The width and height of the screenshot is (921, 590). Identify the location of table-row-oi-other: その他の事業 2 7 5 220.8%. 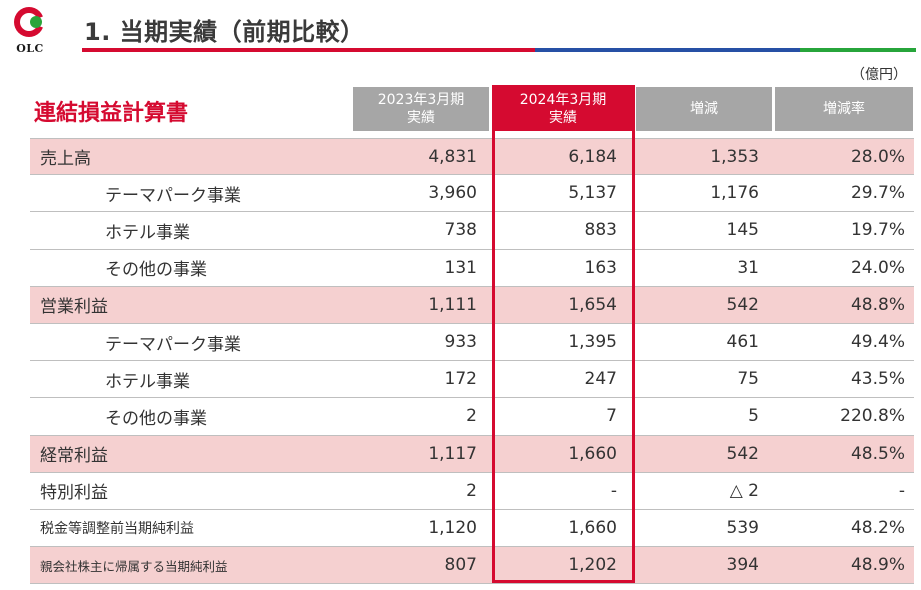
(472, 417).